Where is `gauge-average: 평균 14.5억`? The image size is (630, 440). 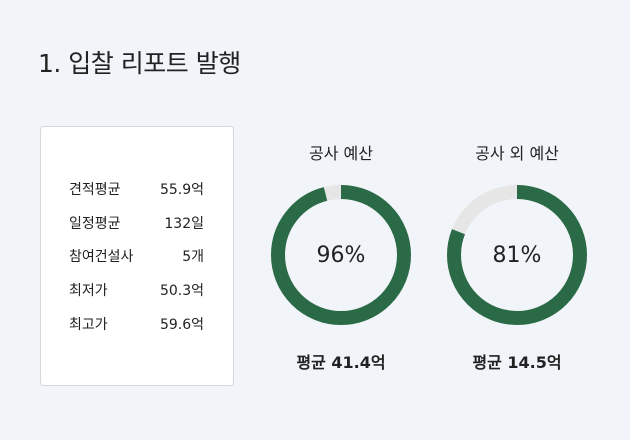 gauge-average: 평균 14.5억 is located at coordinates (517, 362).